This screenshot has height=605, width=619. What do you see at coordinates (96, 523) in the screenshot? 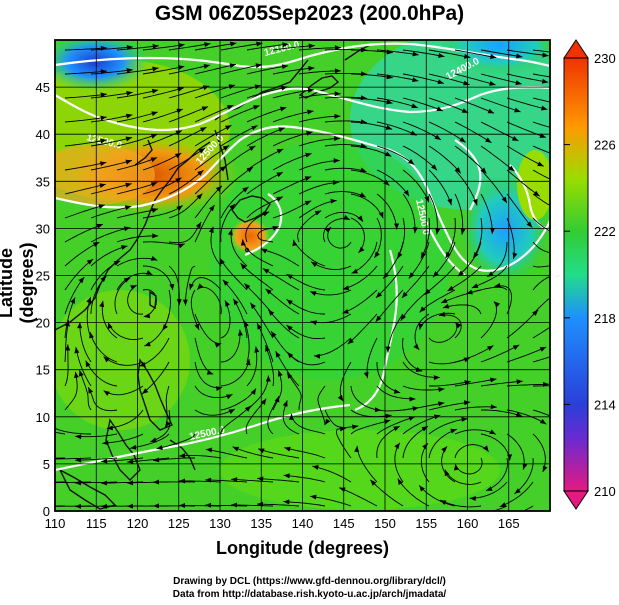
I see `x-tick-label: 115` at bounding box center [96, 523].